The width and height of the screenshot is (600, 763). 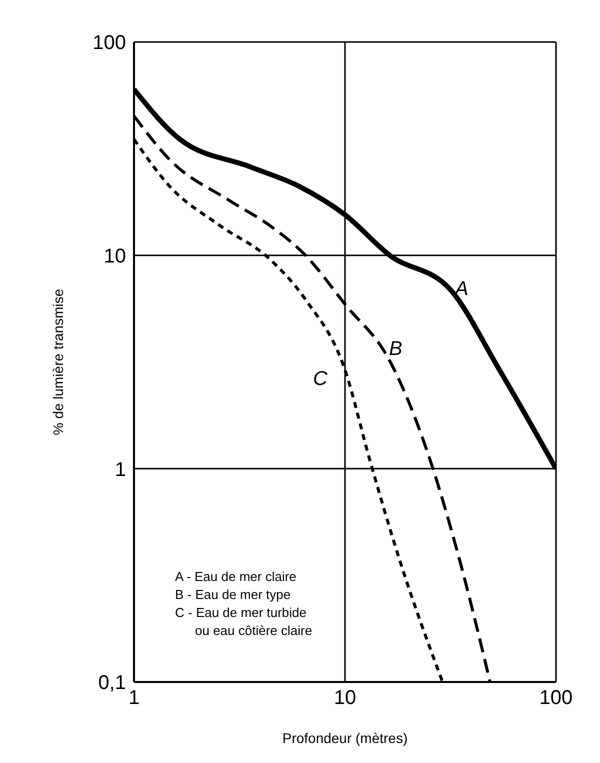 I want to click on x-tick-label: 100, so click(x=556, y=698).